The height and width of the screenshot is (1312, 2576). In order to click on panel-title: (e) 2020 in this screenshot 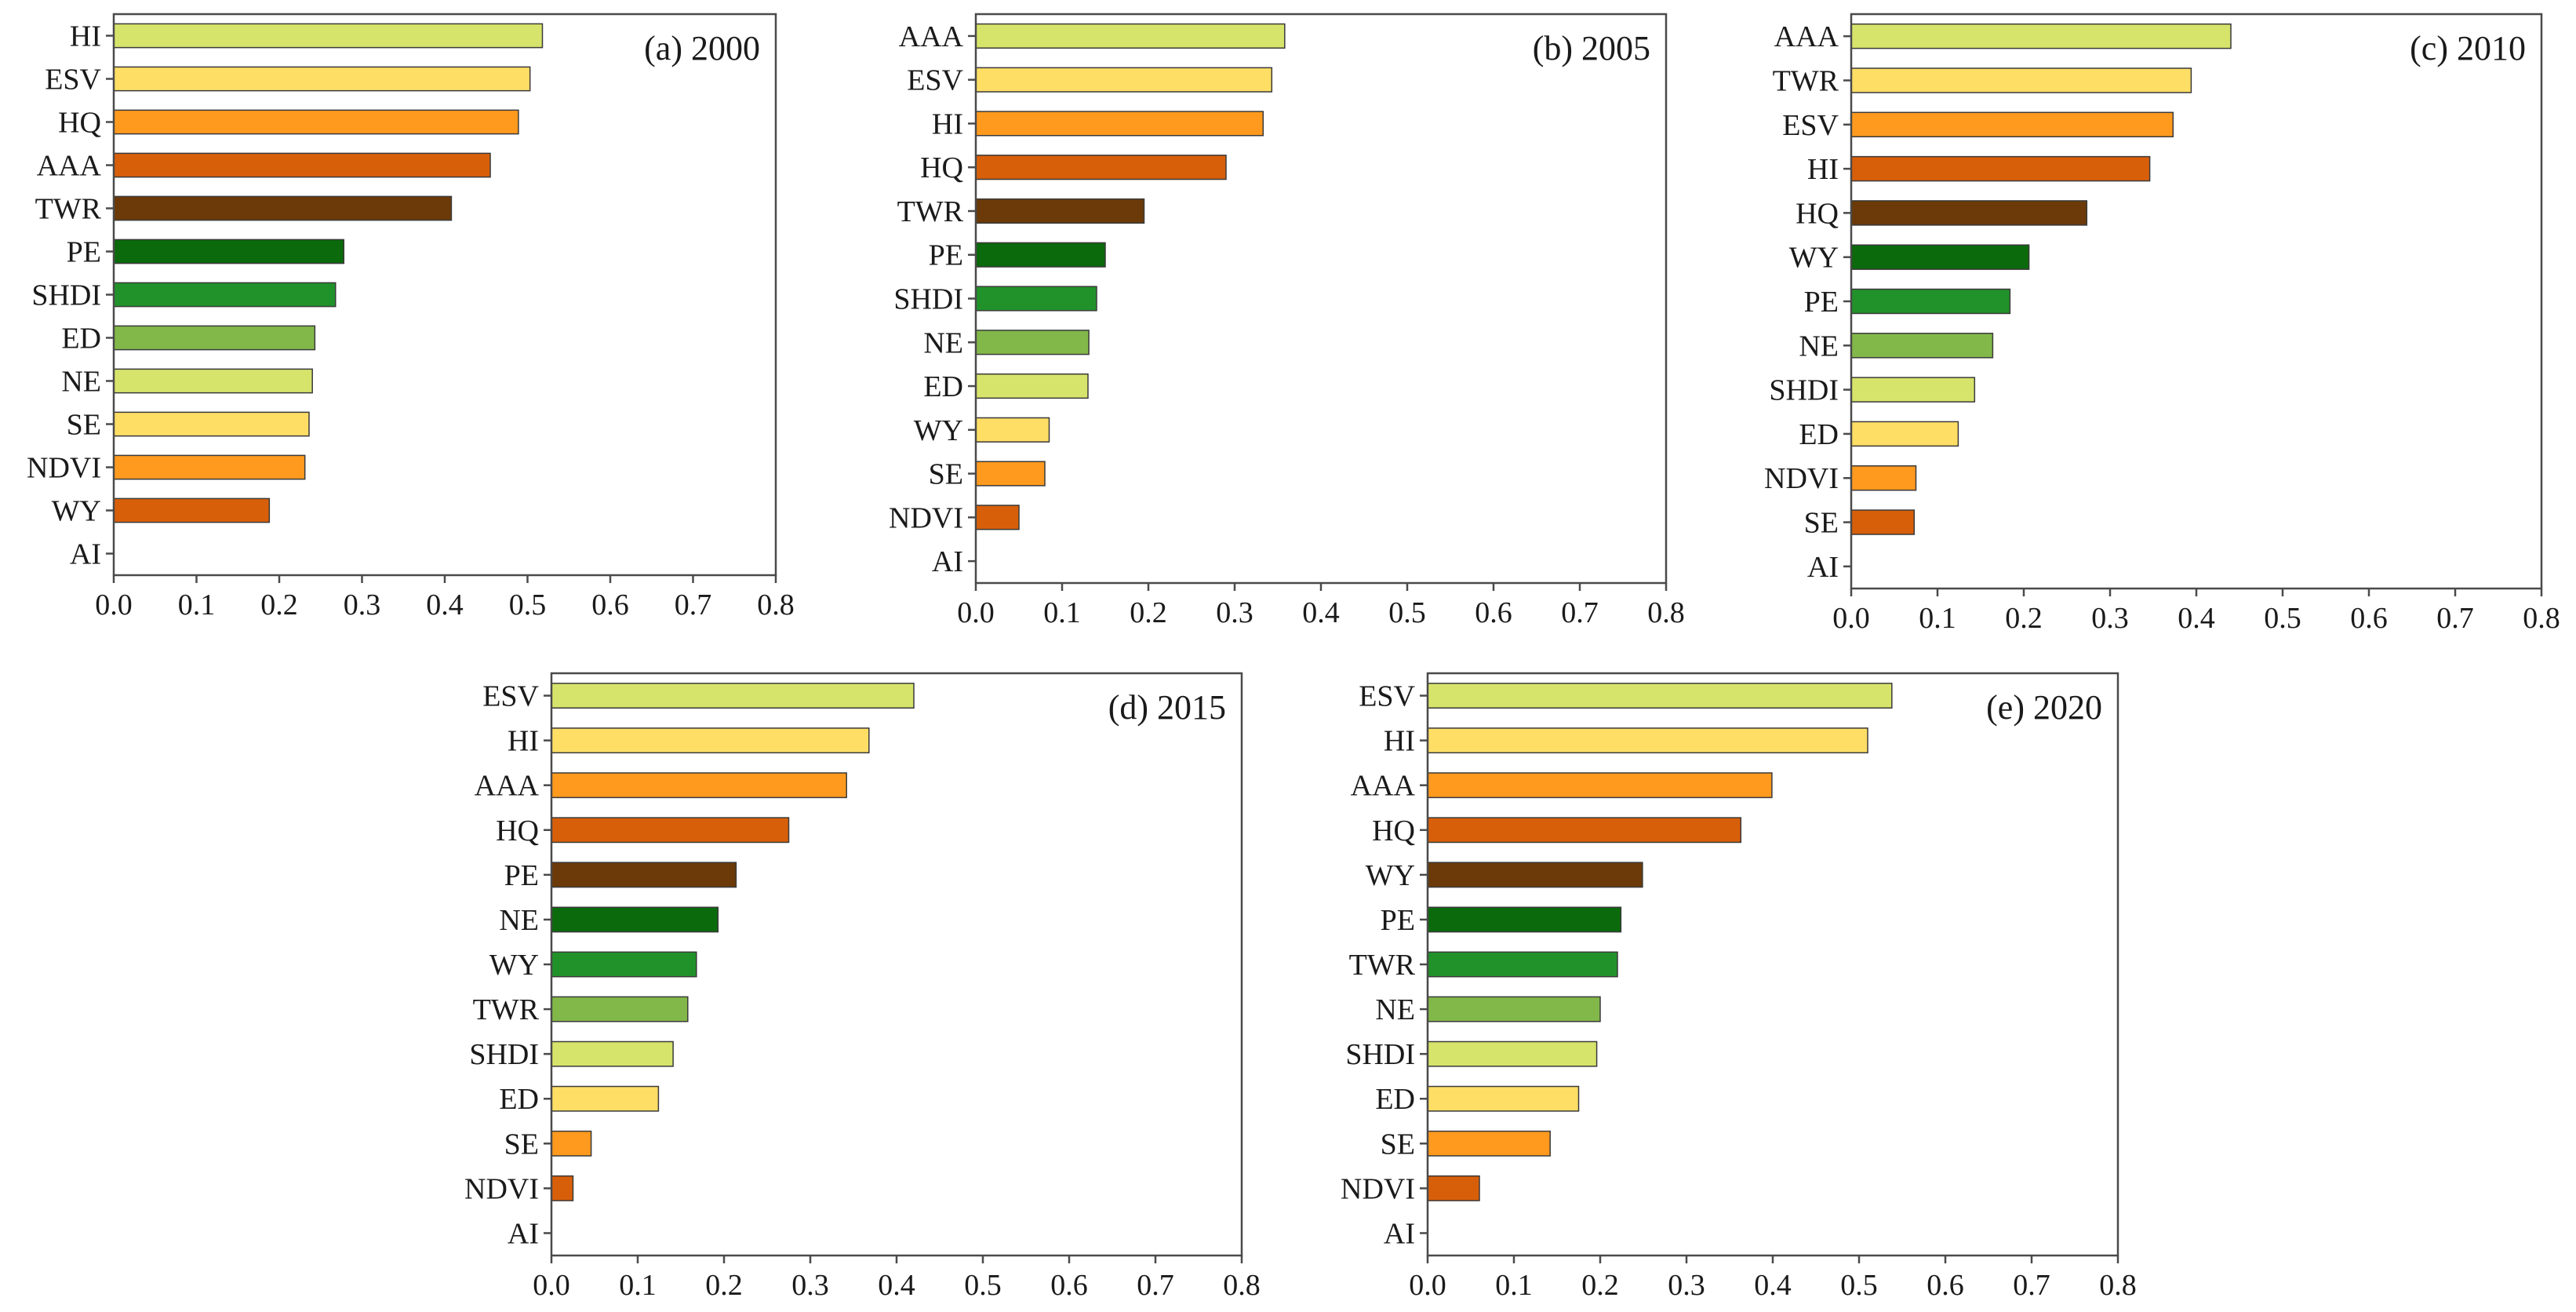, I will do `click(2044, 707)`.